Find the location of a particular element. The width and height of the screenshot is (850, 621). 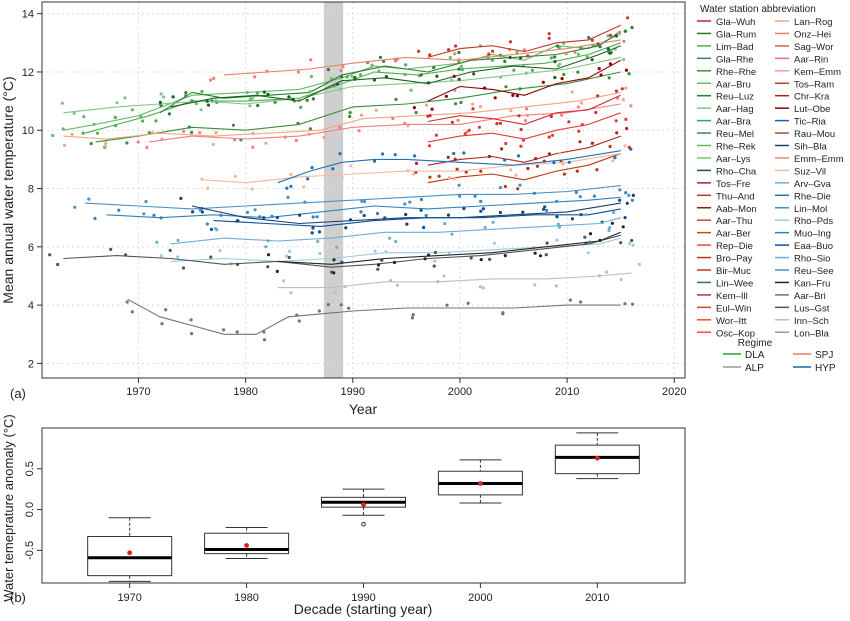

legend-label: Lus–Gst is located at coordinates (812, 308).